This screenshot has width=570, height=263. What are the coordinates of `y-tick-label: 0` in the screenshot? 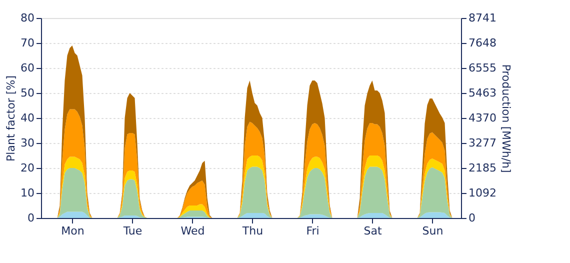 It's located at (31, 218).